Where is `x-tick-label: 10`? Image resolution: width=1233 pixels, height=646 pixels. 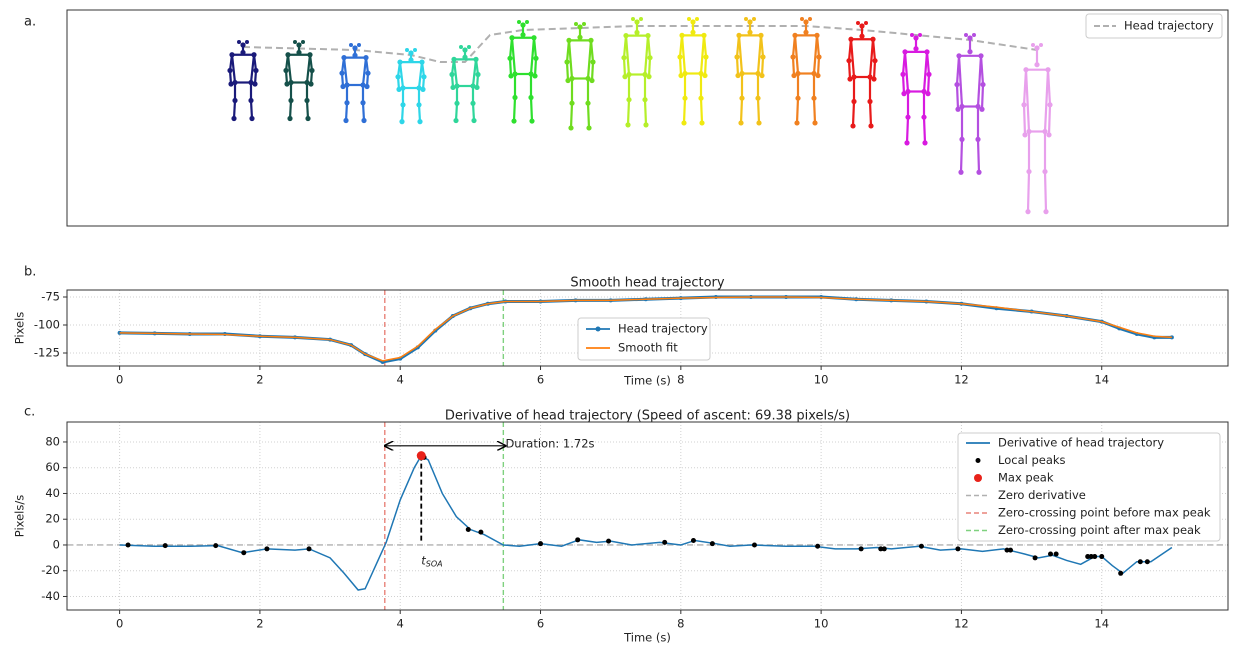 x-tick-label: 10 is located at coordinates (821, 380).